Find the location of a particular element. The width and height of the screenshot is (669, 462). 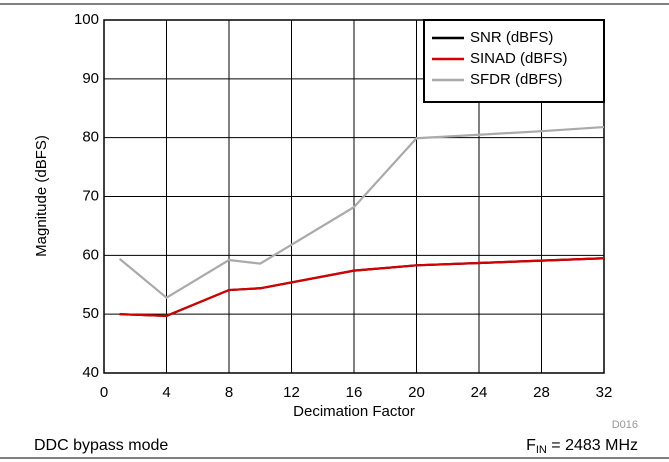

x-tick-label: 32 is located at coordinates (604, 392).